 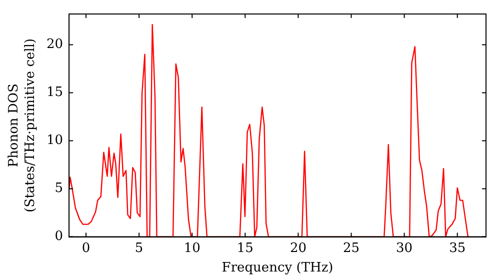 I want to click on x-tick-label: 0, so click(x=86, y=248).